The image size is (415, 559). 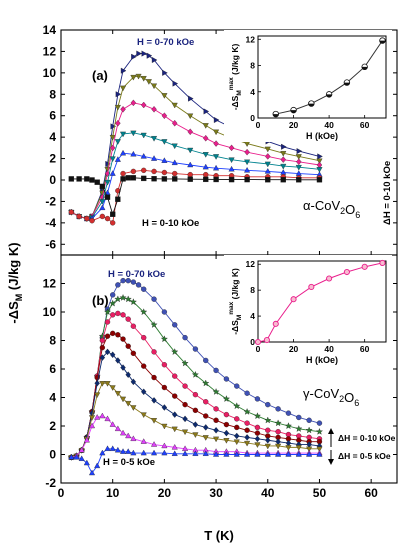 I want to click on inset-x-axis-label: H (kOe), so click(x=322, y=360).